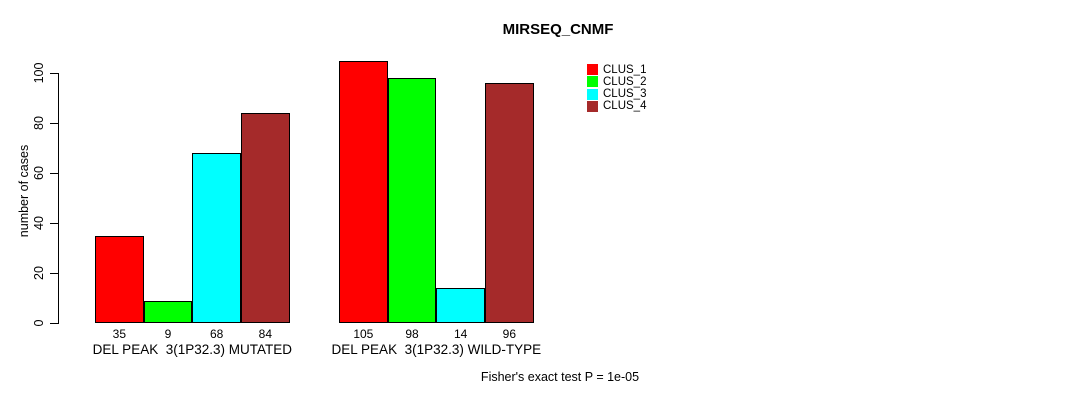  I want to click on bar-clus_1-group1, so click(119, 279).